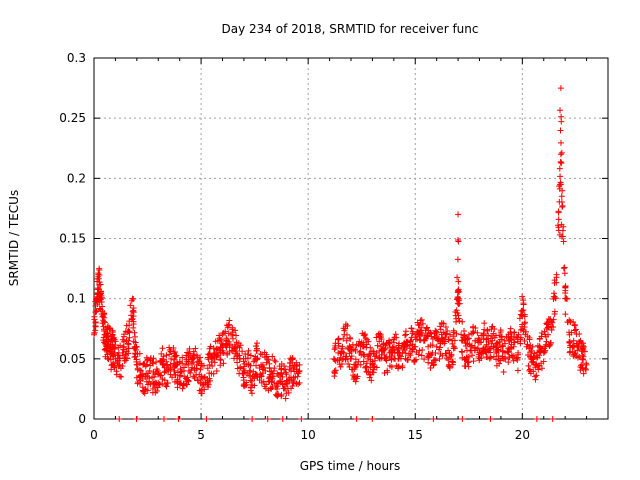 Image resolution: width=640 pixels, height=480 pixels. Describe the element at coordinates (76, 178) in the screenshot. I see `y-tick-label: 0.2` at that location.